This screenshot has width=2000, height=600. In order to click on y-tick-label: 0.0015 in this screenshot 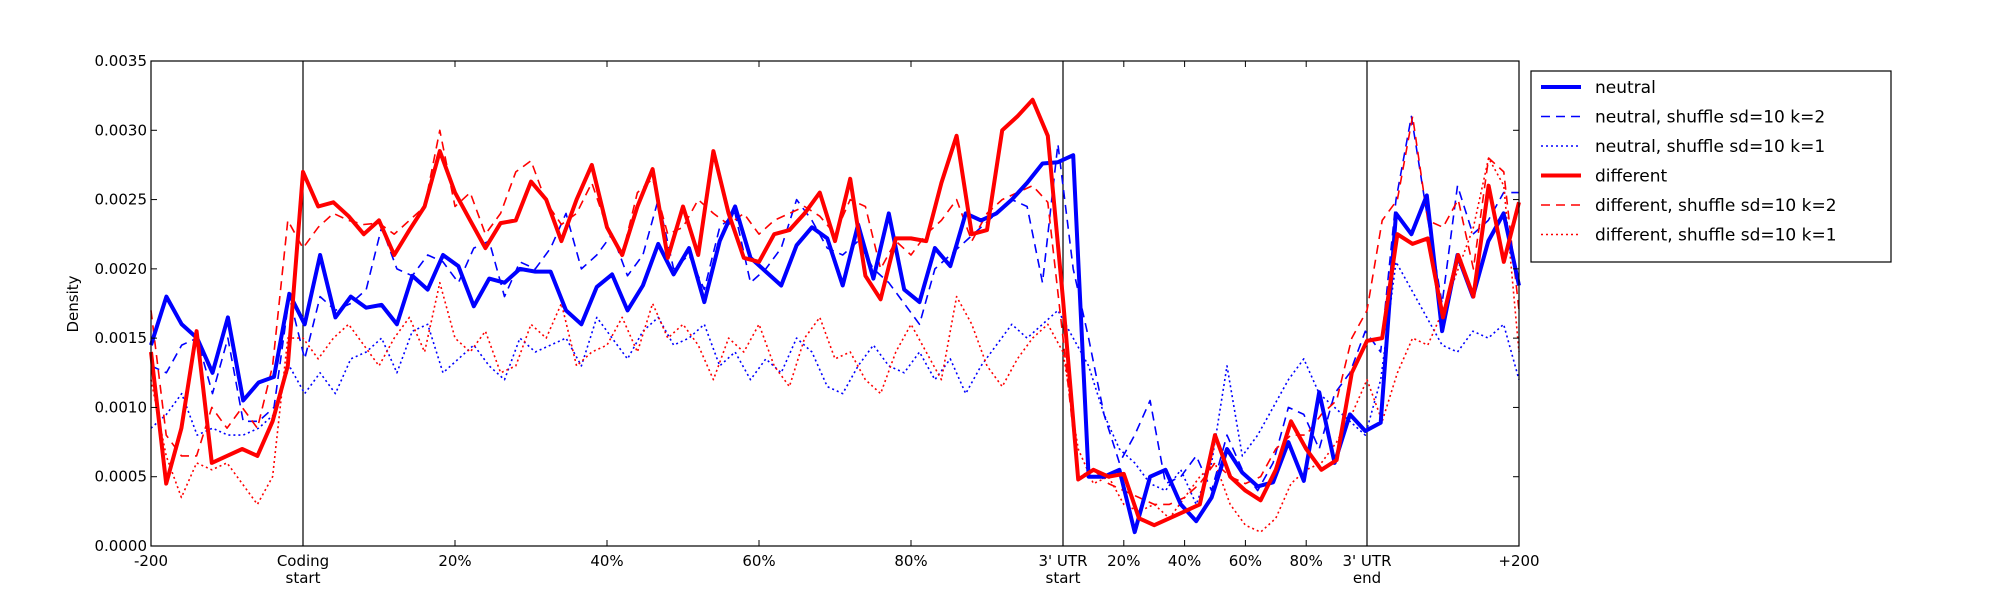, I will do `click(121, 338)`.